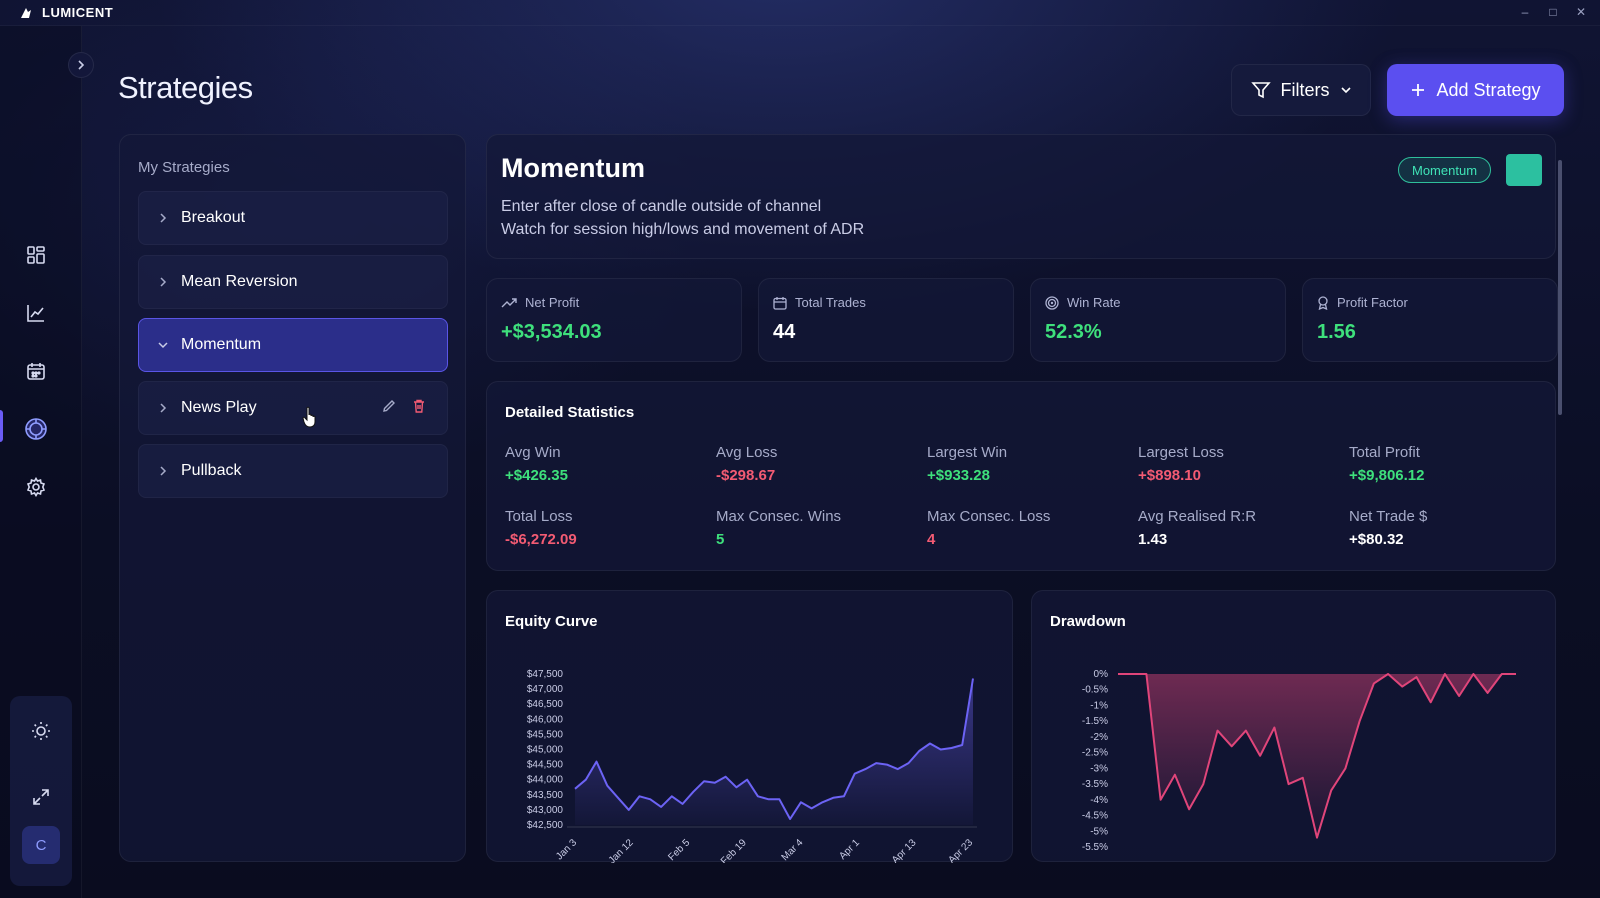 Image resolution: width=1600 pixels, height=898 pixels. Describe the element at coordinates (573, 168) in the screenshot. I see `strategy-name: Momentum` at that location.